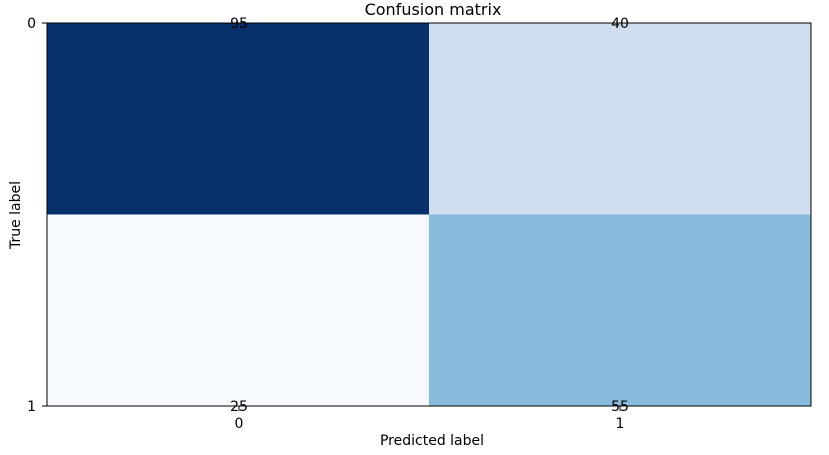  What do you see at coordinates (239, 424) in the screenshot?
I see `x-tick-label-0: 0` at bounding box center [239, 424].